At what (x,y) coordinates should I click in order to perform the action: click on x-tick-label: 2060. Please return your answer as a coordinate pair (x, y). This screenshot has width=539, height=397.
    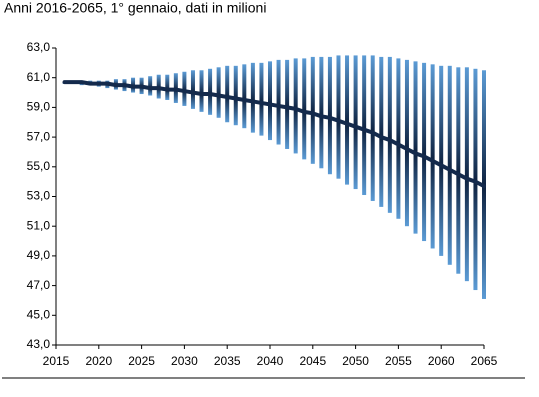
    Looking at the image, I should click on (441, 361).